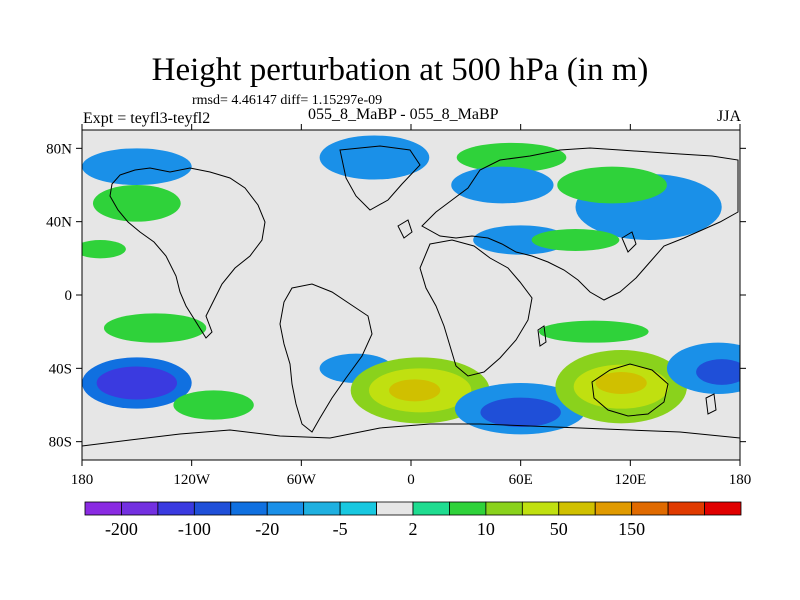 The width and height of the screenshot is (800, 600). I want to click on experiment-label: Expt = teyfl3-teyfl2, so click(147, 118).